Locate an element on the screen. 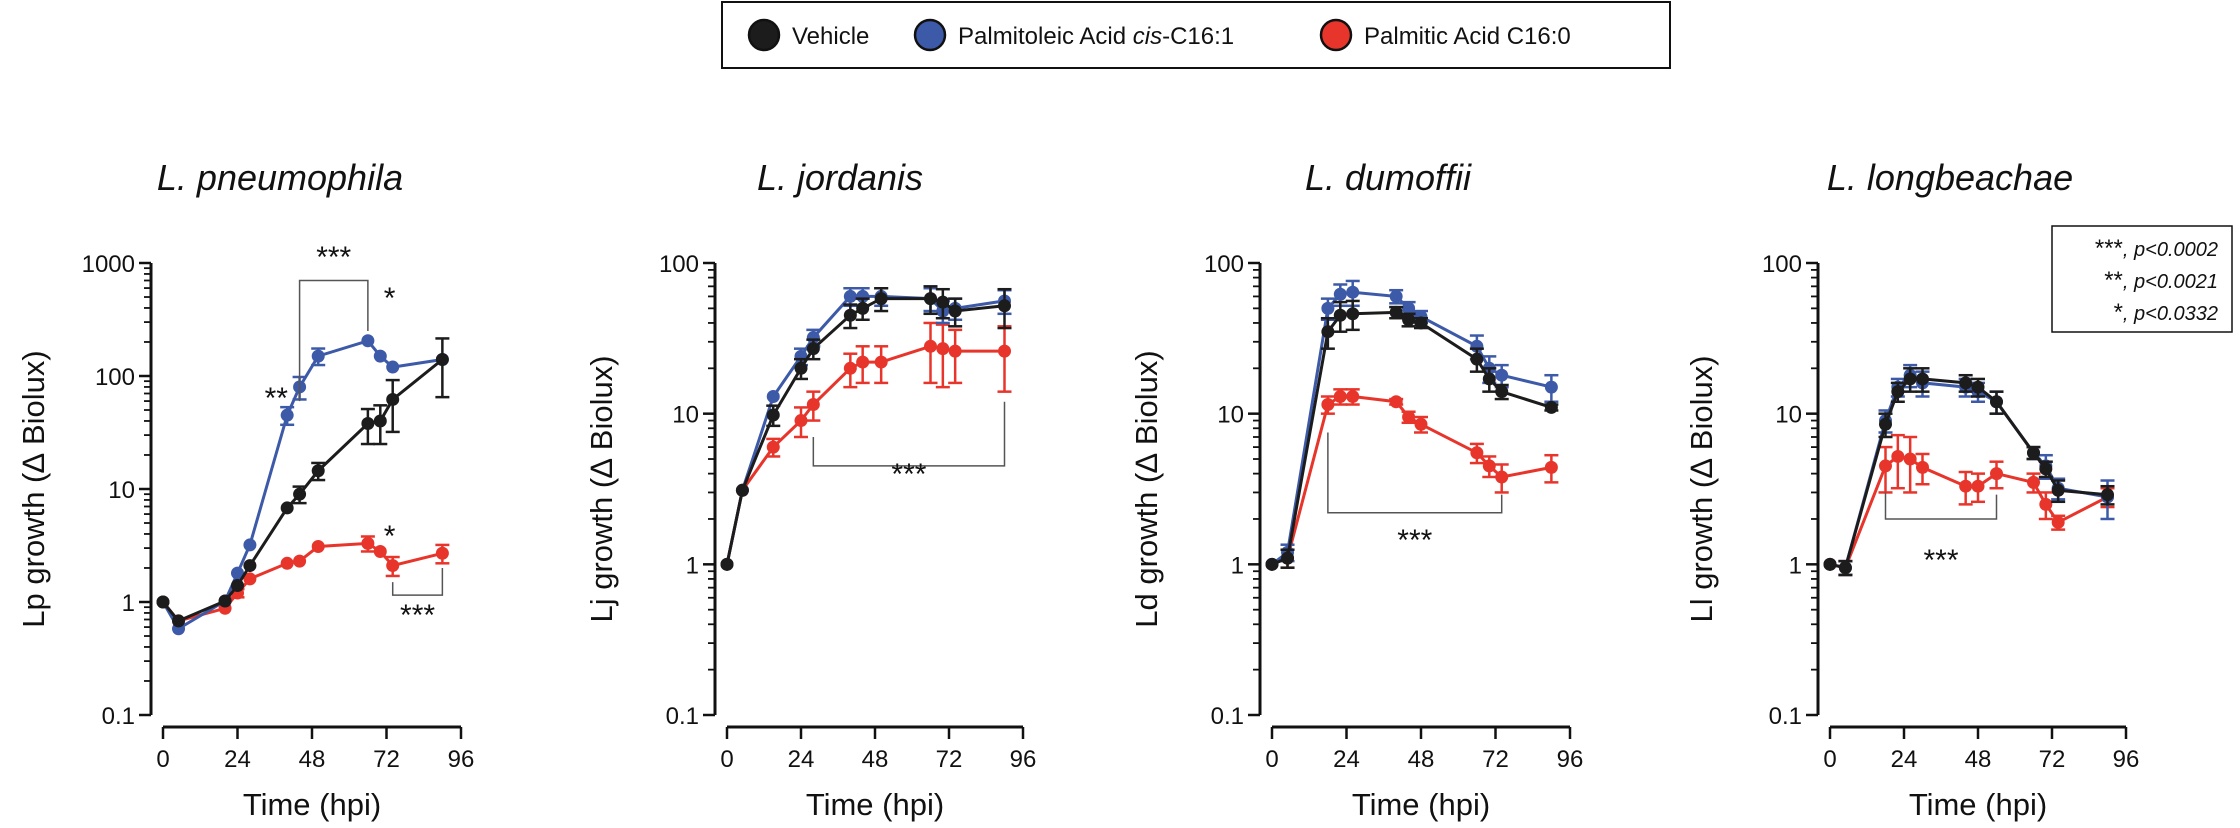 The width and height of the screenshot is (2240, 828). chart-title: L. dumoffii is located at coordinates (1388, 177).